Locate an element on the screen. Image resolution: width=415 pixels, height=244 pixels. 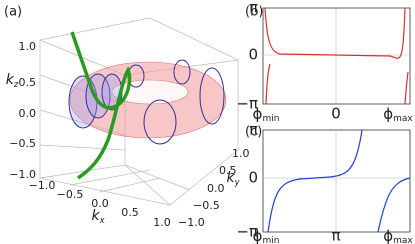
panel-label: (a) is located at coordinates (13, 12).